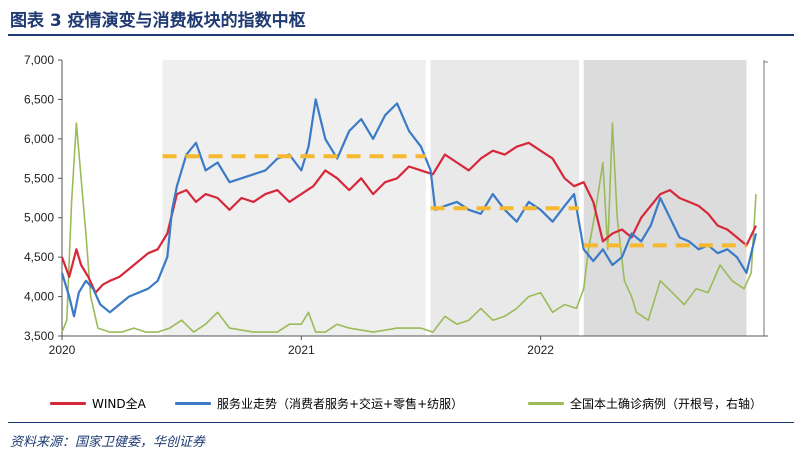 The height and width of the screenshot is (458, 802). What do you see at coordinates (119, 404) in the screenshot?
I see `legend-label-wind: WIND全A` at bounding box center [119, 404].